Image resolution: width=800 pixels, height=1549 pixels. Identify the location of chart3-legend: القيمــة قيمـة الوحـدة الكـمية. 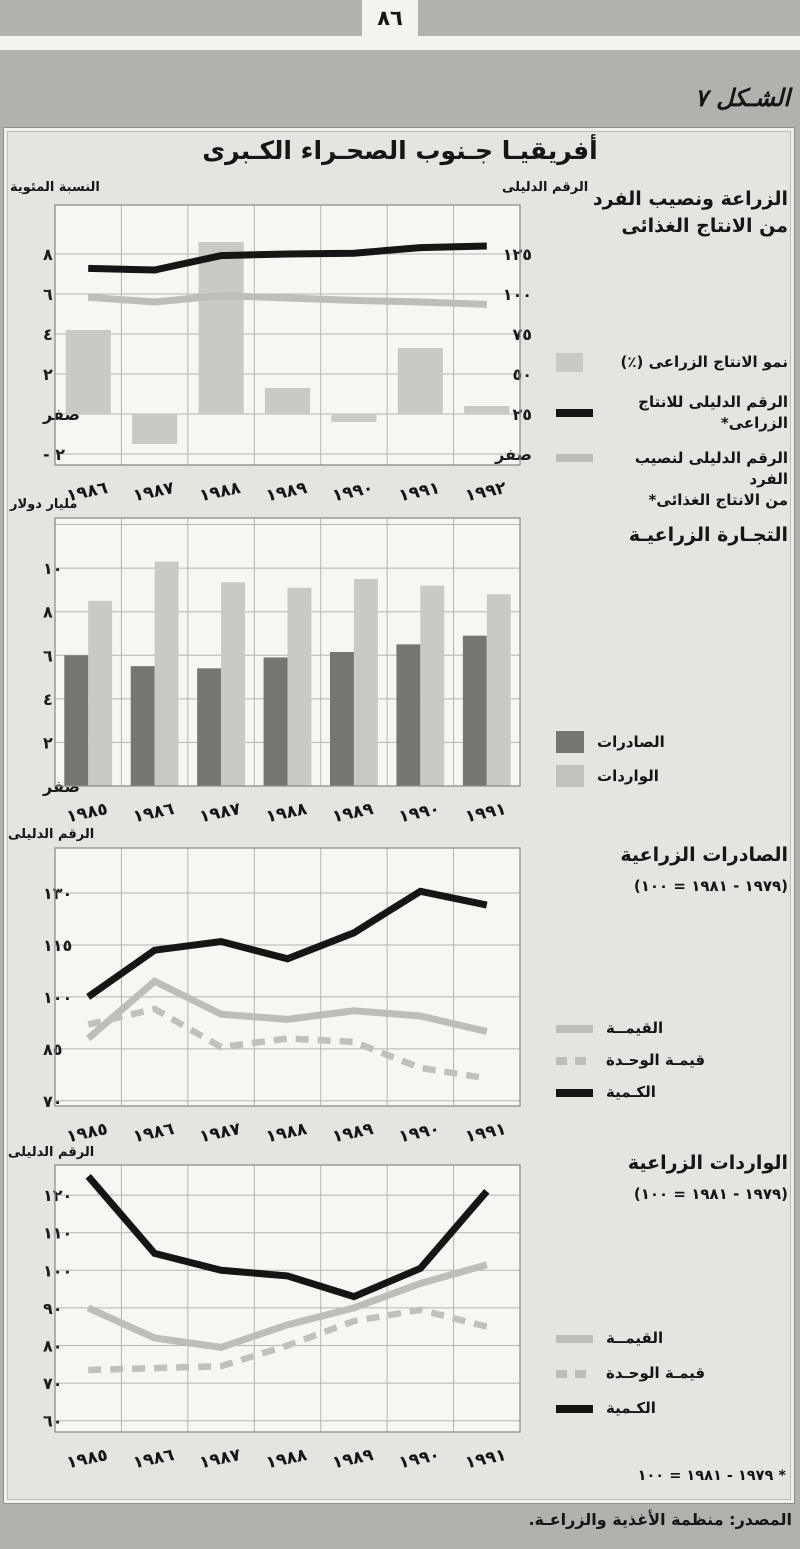
(672, 1060).